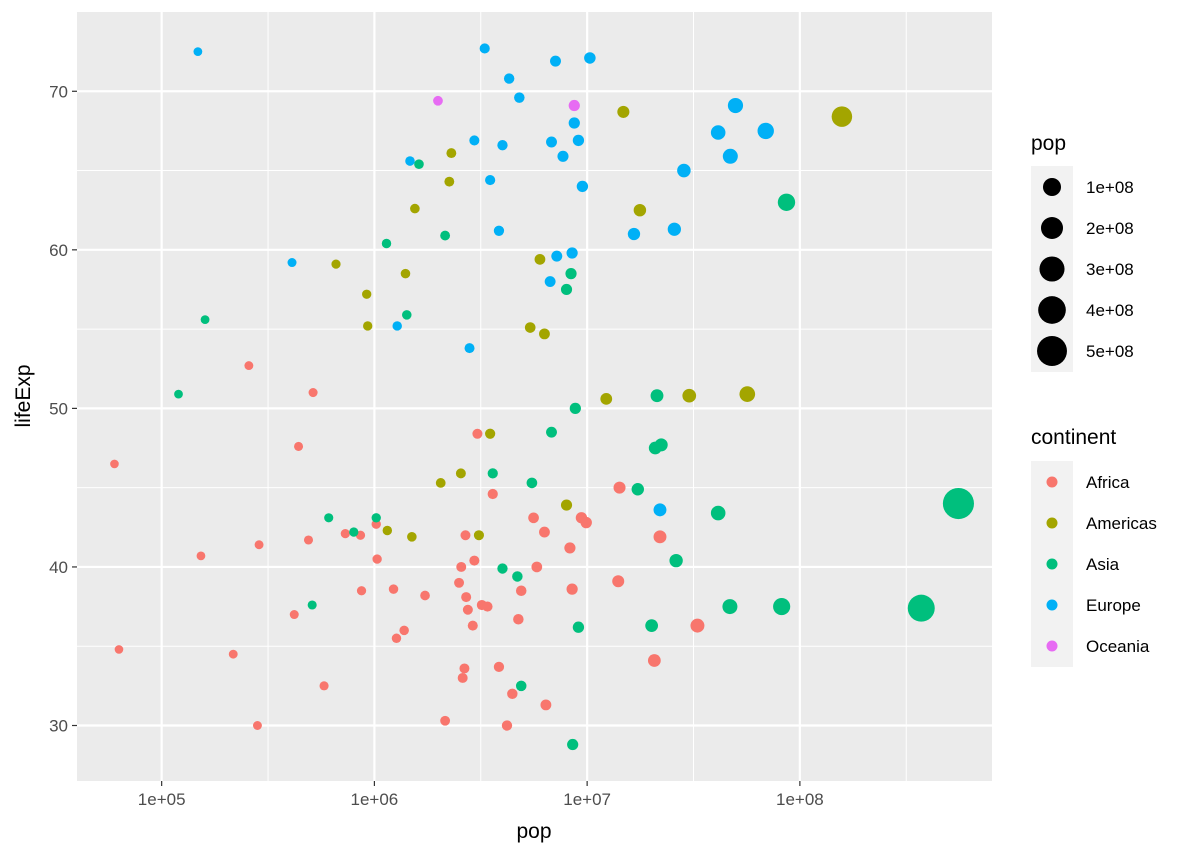 Image resolution: width=1199 pixels, height=857 pixels. I want to click on y-tick-label: 50, so click(58, 408).